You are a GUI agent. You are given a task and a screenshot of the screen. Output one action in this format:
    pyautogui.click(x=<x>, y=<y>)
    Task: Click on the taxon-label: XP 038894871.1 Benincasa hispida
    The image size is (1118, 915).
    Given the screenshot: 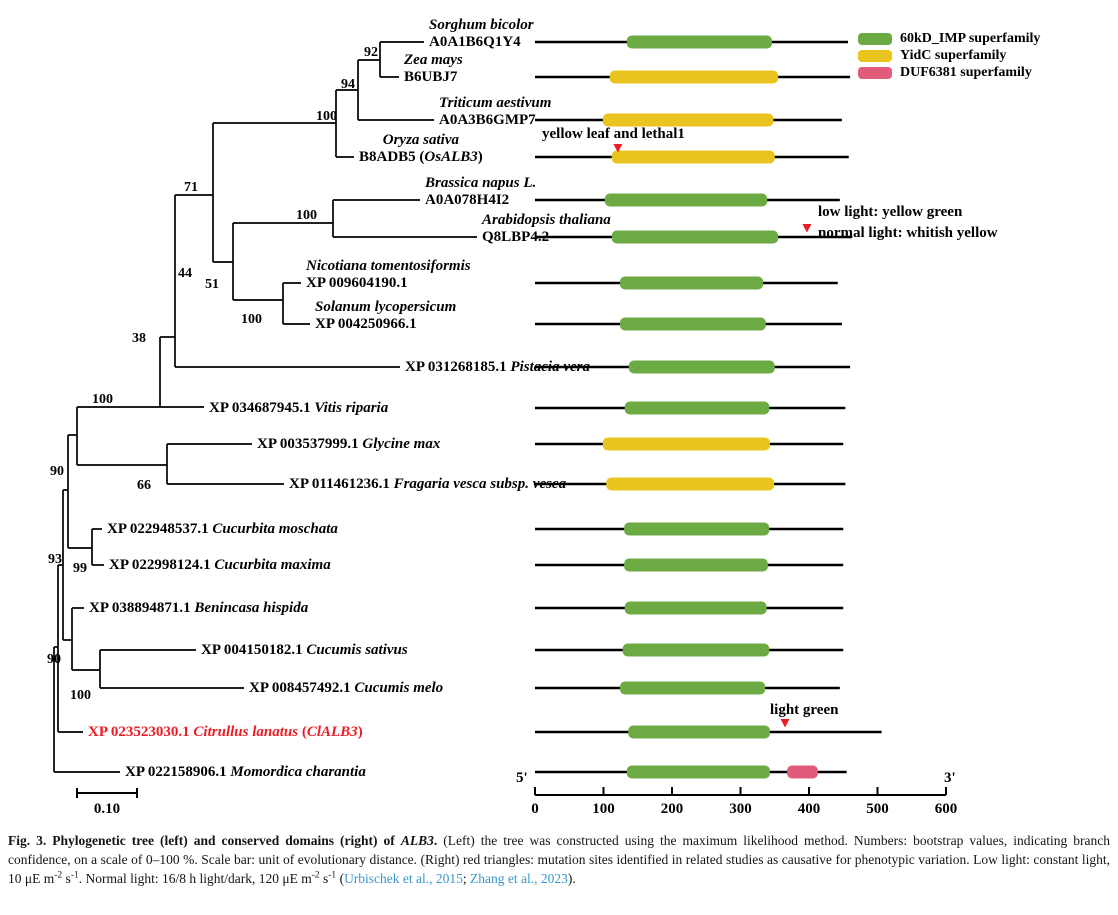 What is the action you would take?
    pyautogui.click(x=199, y=607)
    